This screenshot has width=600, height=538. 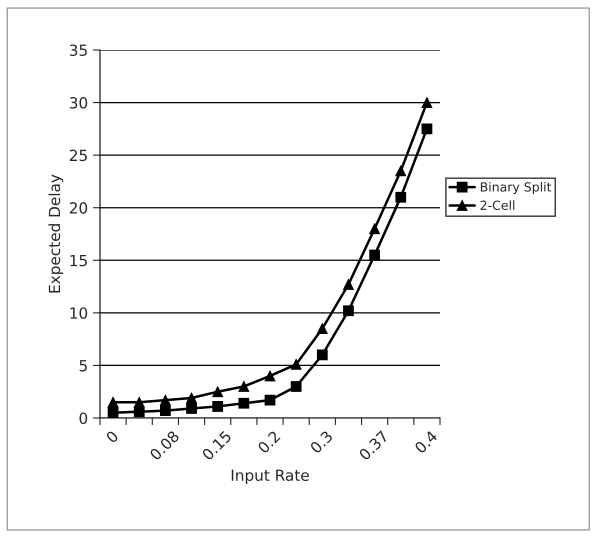 I want to click on x-axis-title: Input Rate, so click(x=270, y=477).